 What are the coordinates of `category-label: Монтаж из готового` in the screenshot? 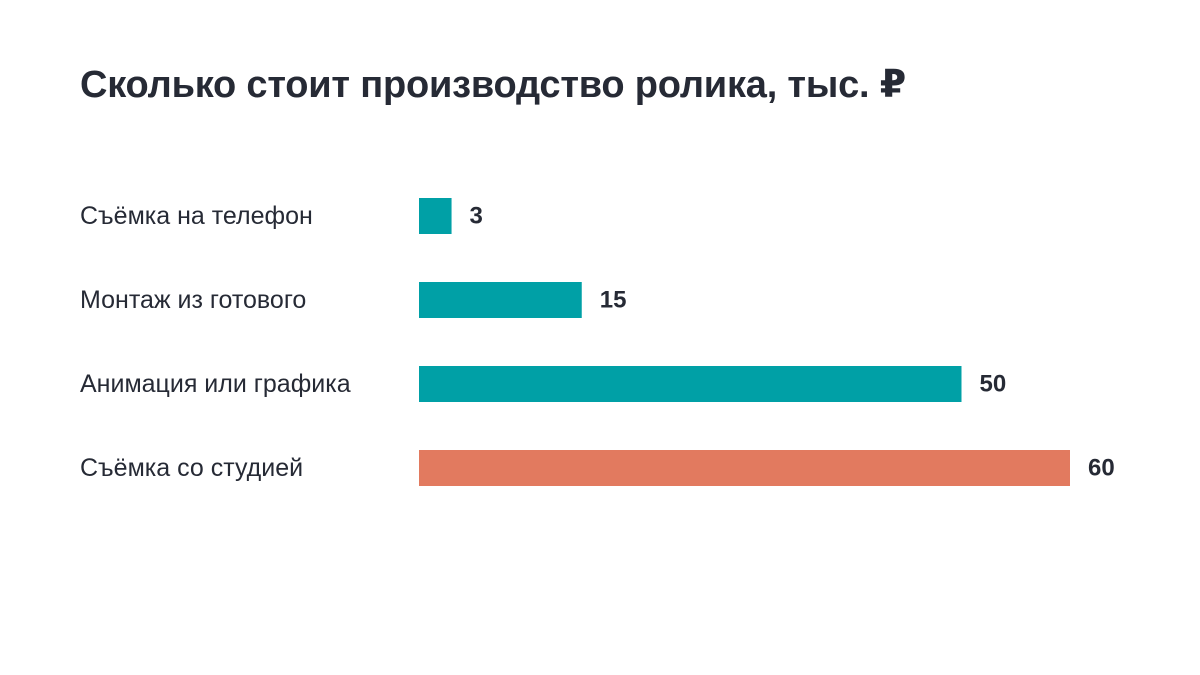 It's located at (193, 300).